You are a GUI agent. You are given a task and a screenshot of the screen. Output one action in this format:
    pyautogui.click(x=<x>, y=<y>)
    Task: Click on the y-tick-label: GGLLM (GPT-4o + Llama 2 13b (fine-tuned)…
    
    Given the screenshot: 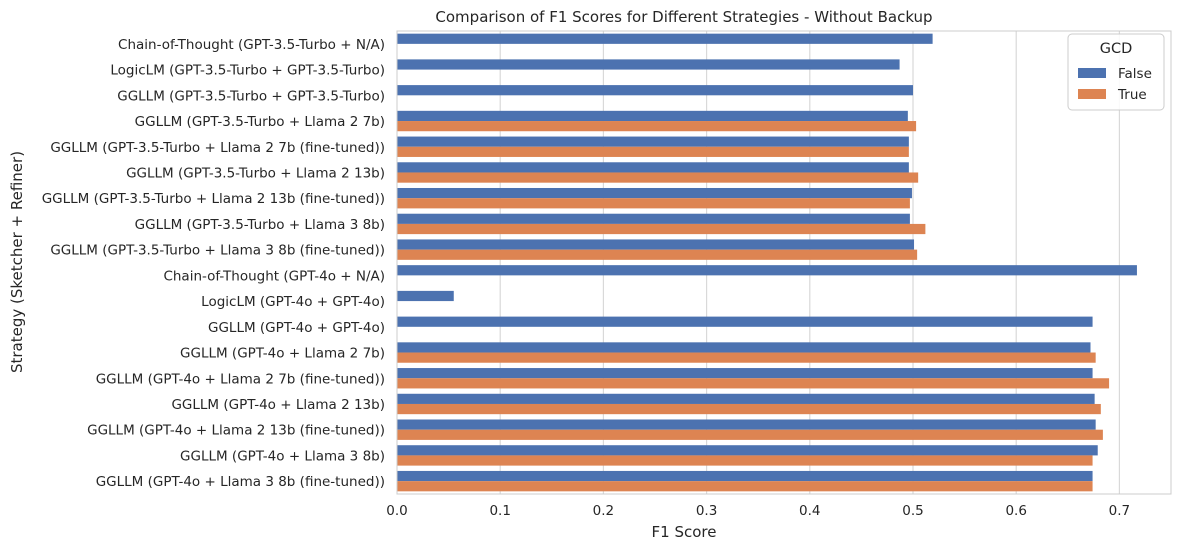 What is the action you would take?
    pyautogui.click(x=236, y=431)
    